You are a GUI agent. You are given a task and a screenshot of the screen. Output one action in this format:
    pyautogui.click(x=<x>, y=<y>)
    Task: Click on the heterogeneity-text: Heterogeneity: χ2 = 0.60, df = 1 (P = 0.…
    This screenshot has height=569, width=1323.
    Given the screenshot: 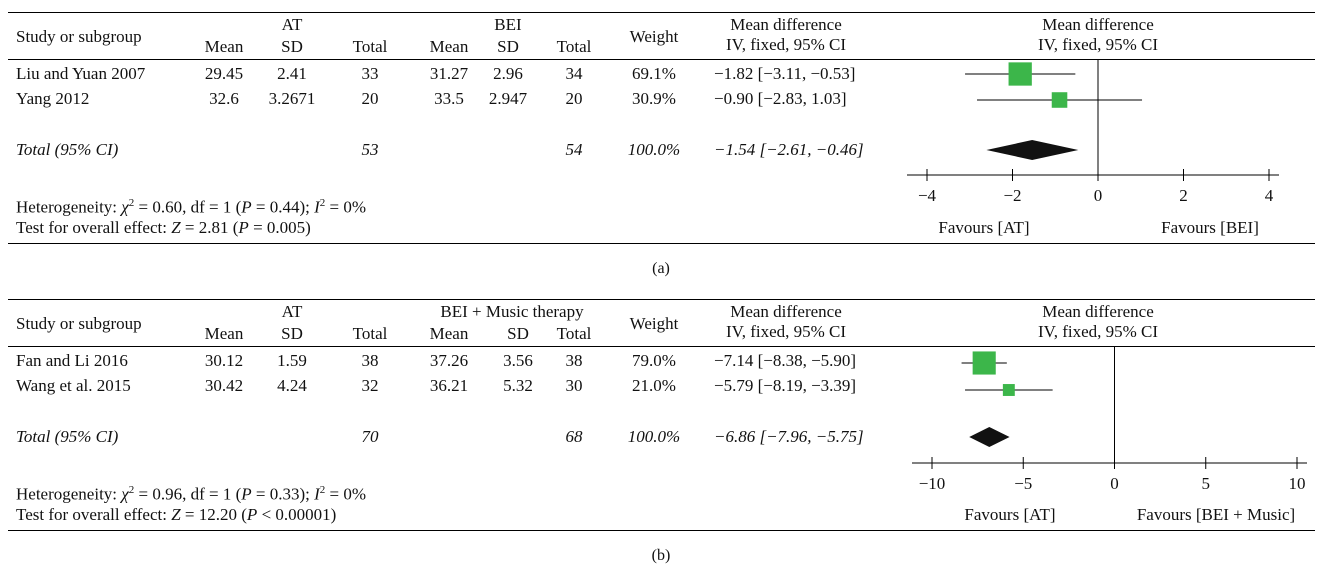 What is the action you would take?
    pyautogui.click(x=191, y=207)
    